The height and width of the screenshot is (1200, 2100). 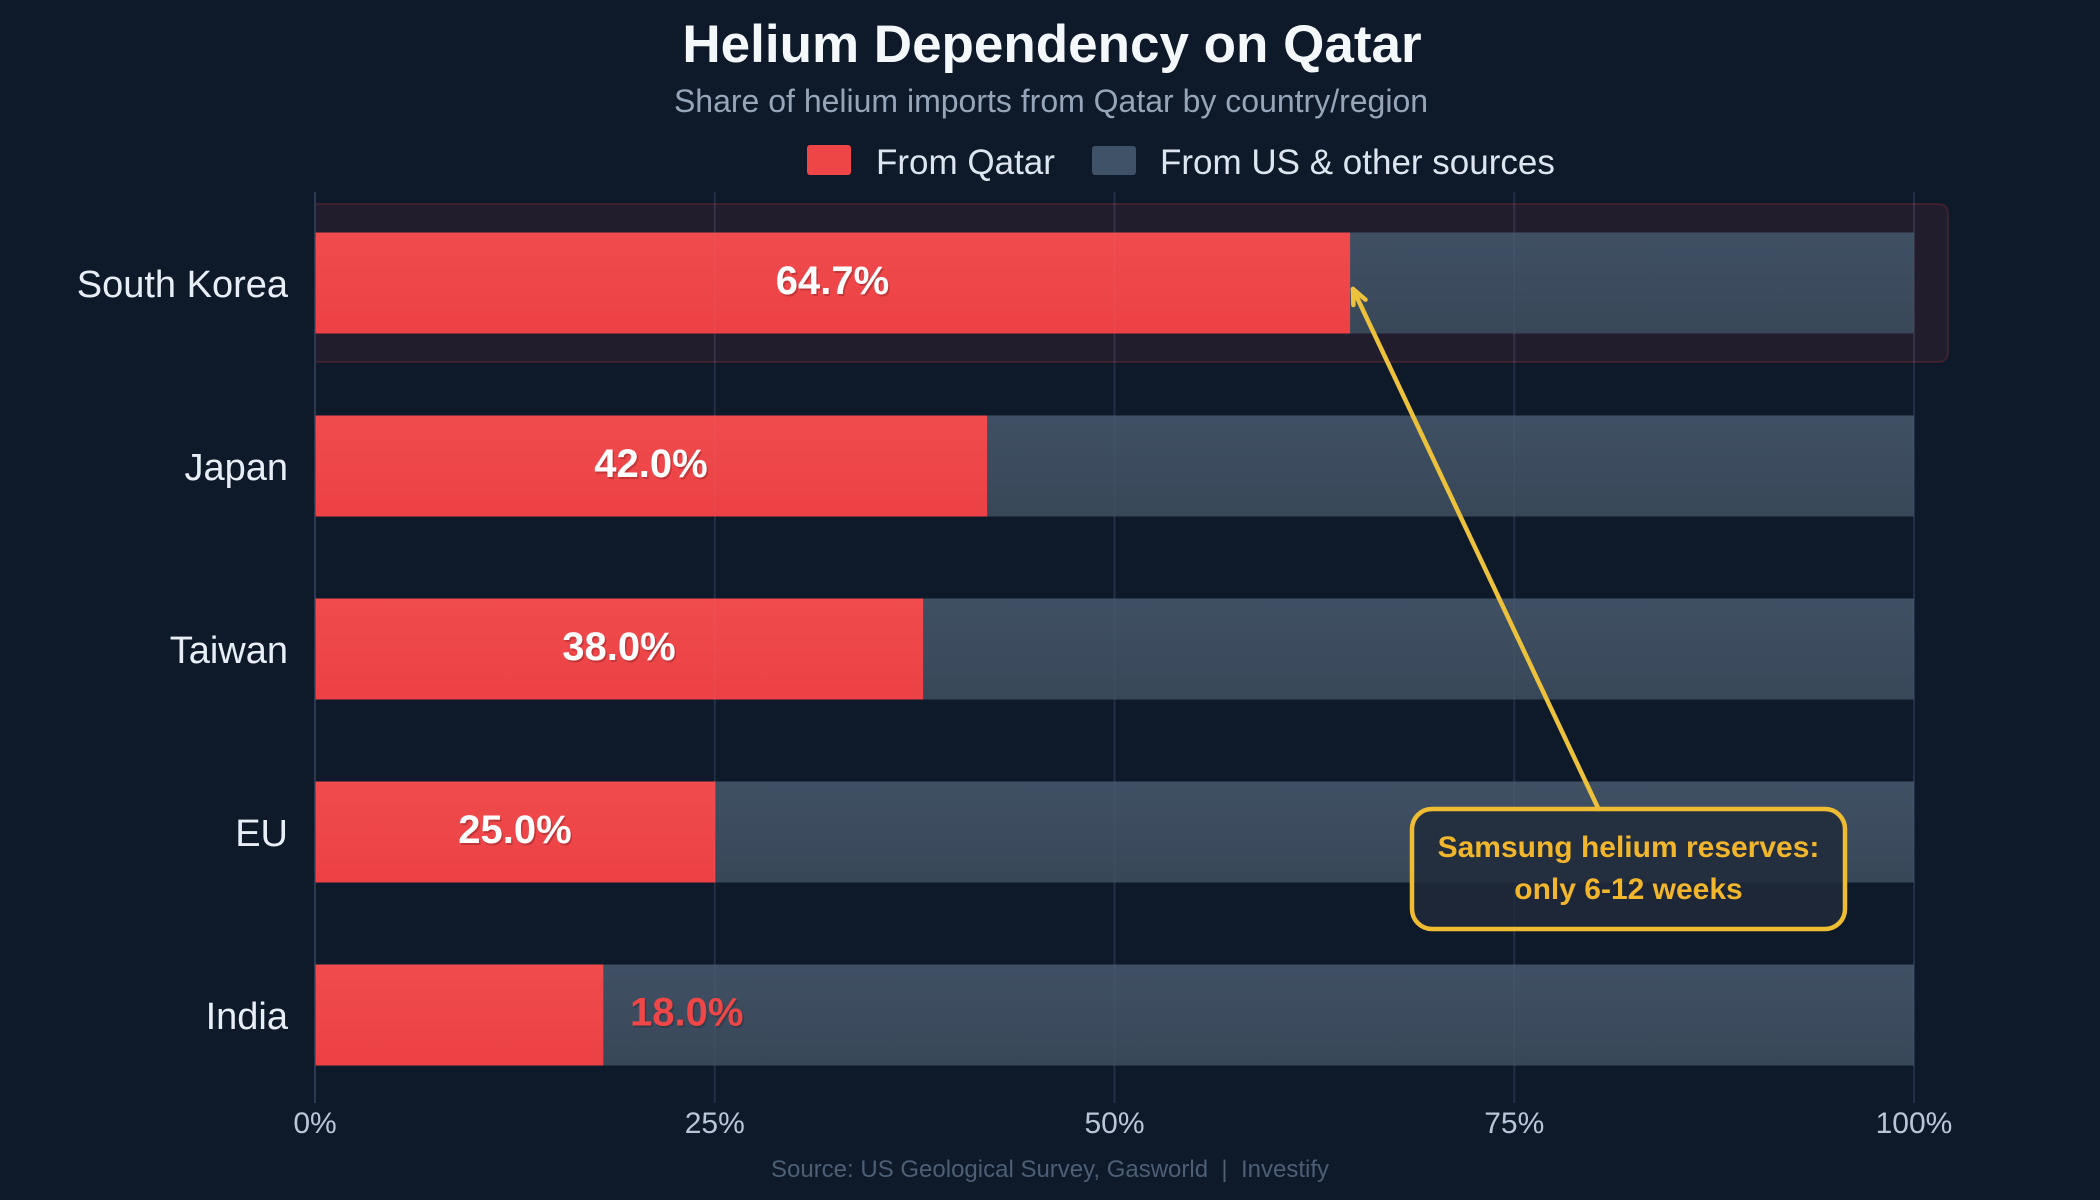 What do you see at coordinates (965, 162) in the screenshot?
I see `svg-text: From Qatar` at bounding box center [965, 162].